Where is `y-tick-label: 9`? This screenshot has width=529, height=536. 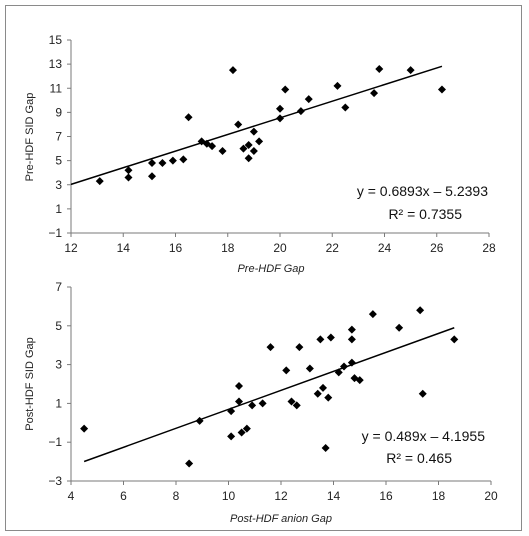 y-tick-label: 9 is located at coordinates (58, 112).